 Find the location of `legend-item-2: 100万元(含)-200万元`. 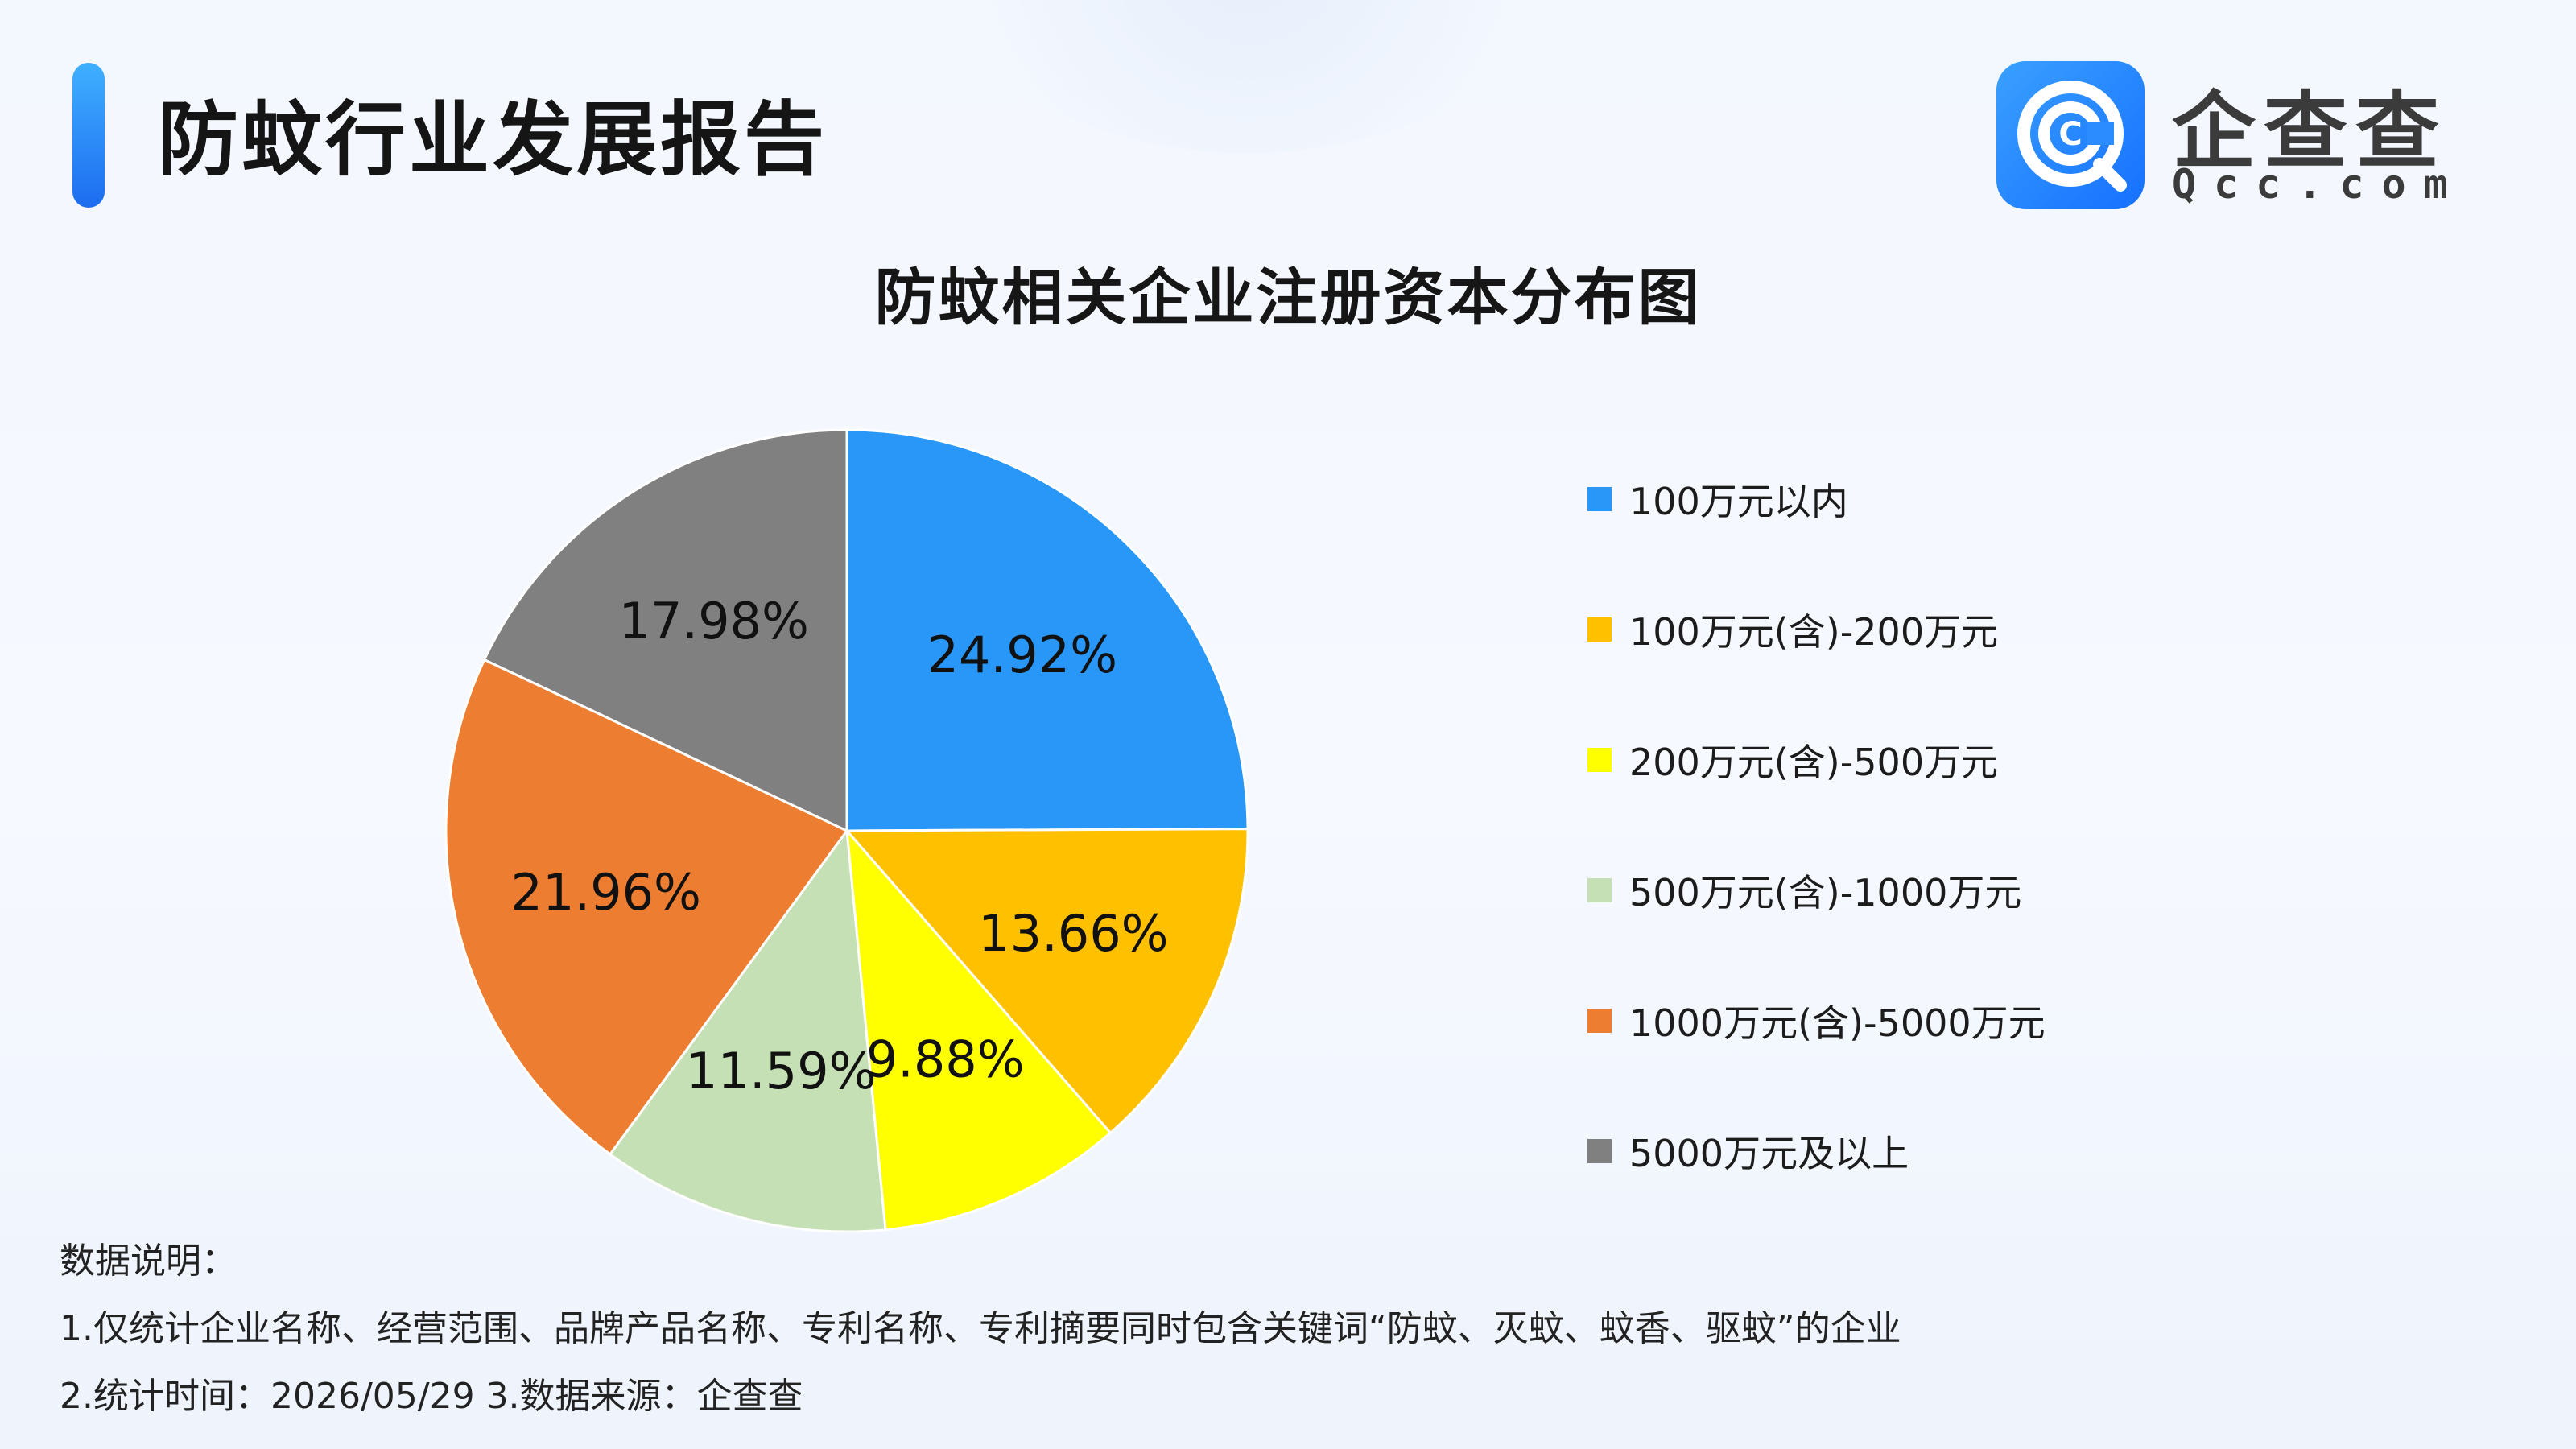

legend-item-2: 100万元(含)-200万元 is located at coordinates (1792, 629).